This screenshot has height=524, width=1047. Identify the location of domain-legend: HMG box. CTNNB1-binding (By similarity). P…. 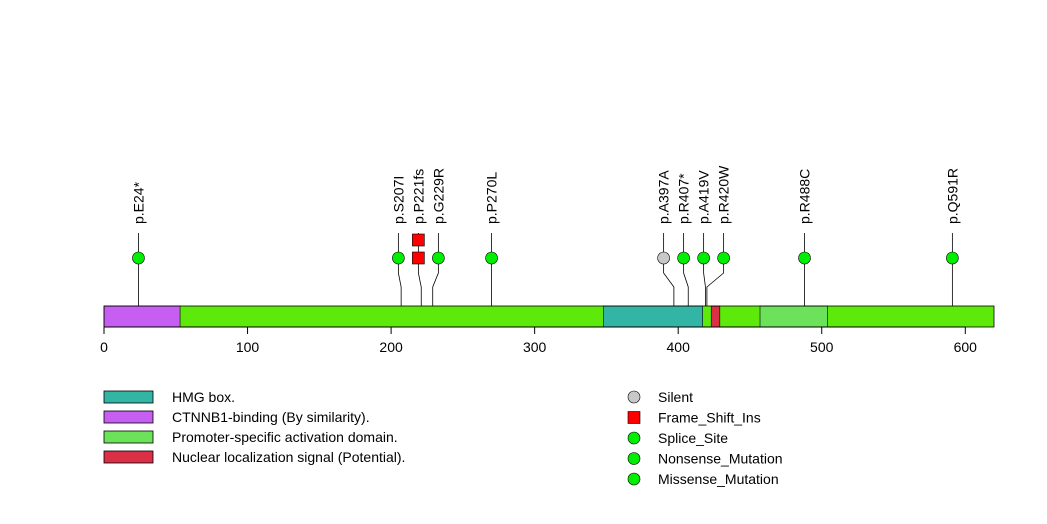
(254, 427).